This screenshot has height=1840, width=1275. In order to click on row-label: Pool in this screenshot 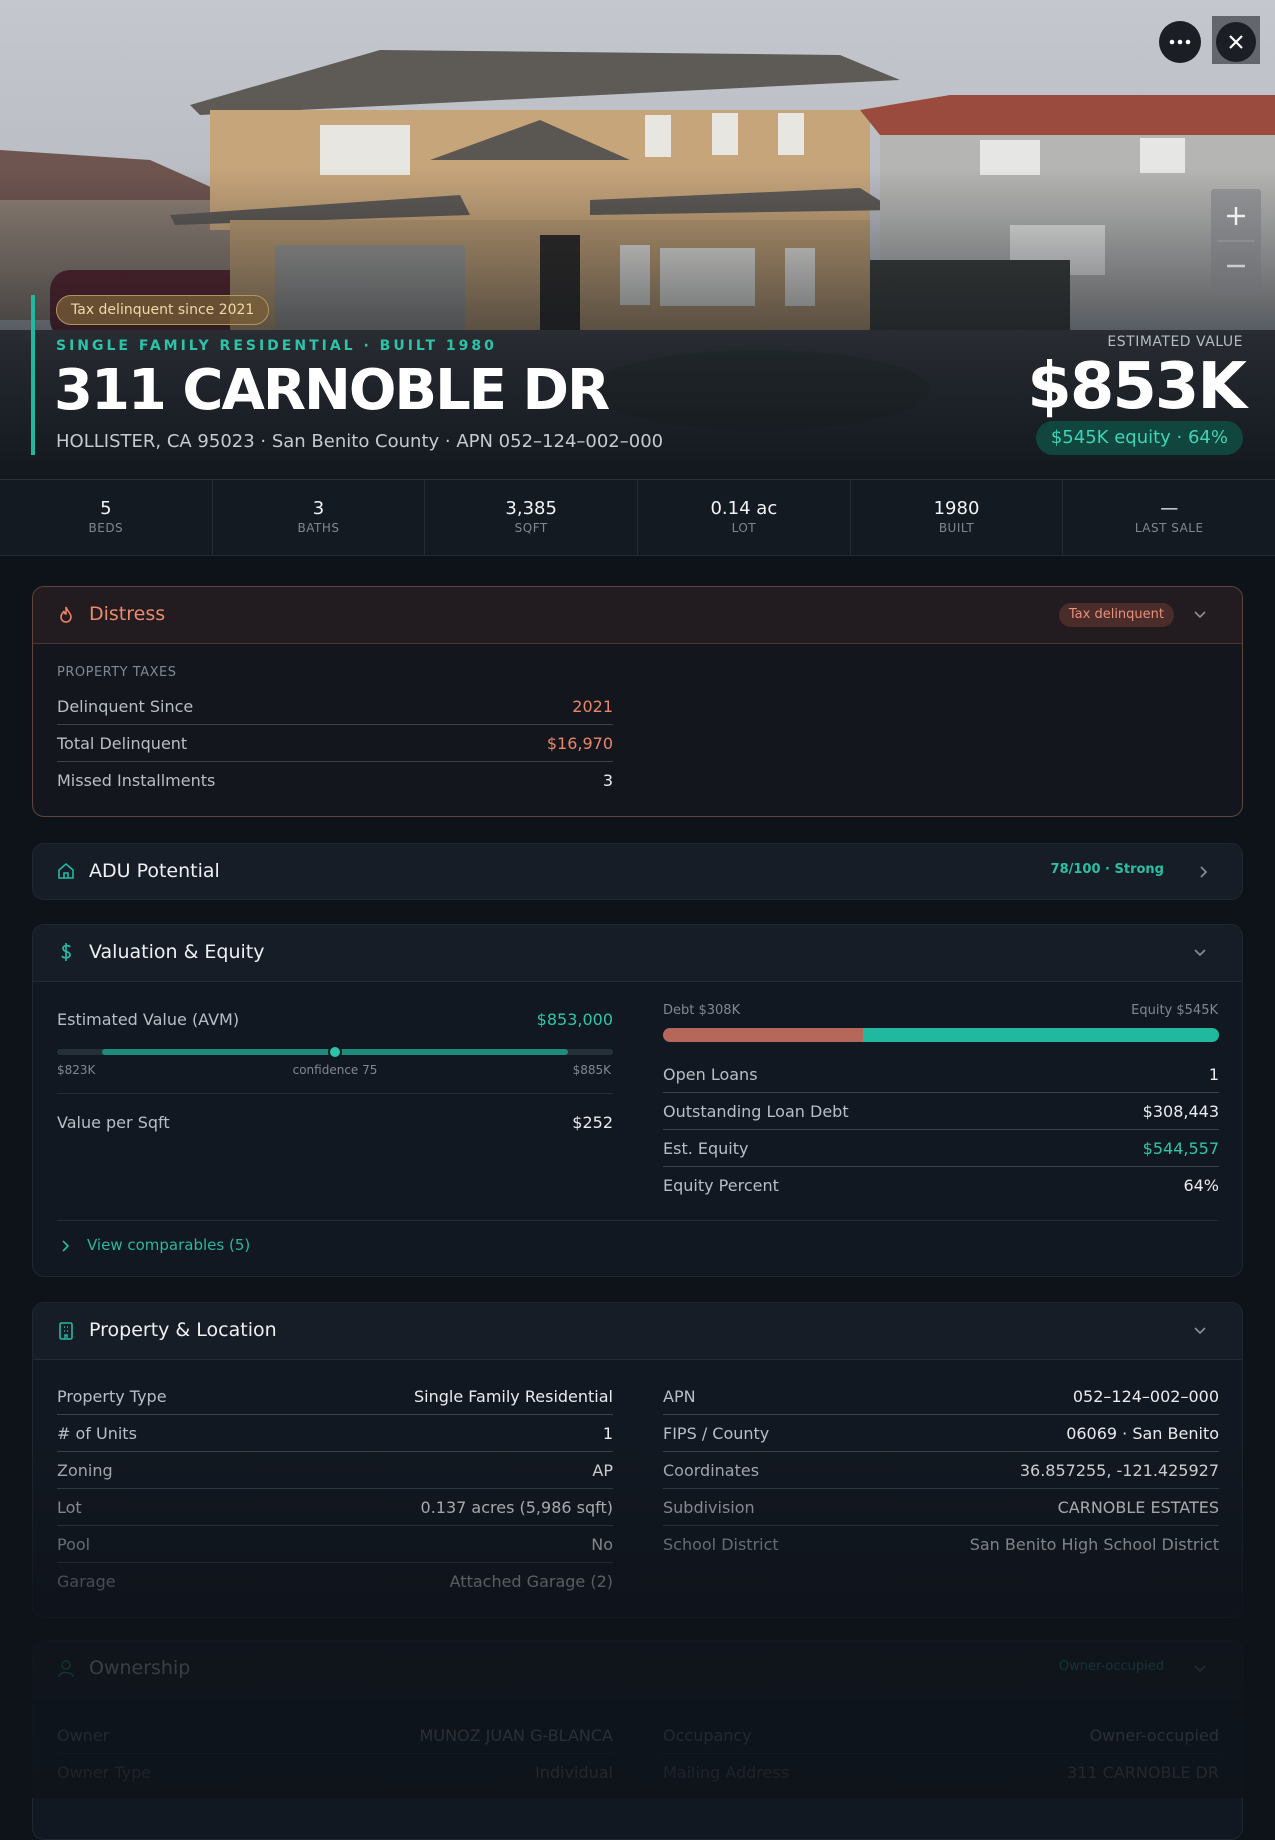, I will do `click(74, 1544)`.